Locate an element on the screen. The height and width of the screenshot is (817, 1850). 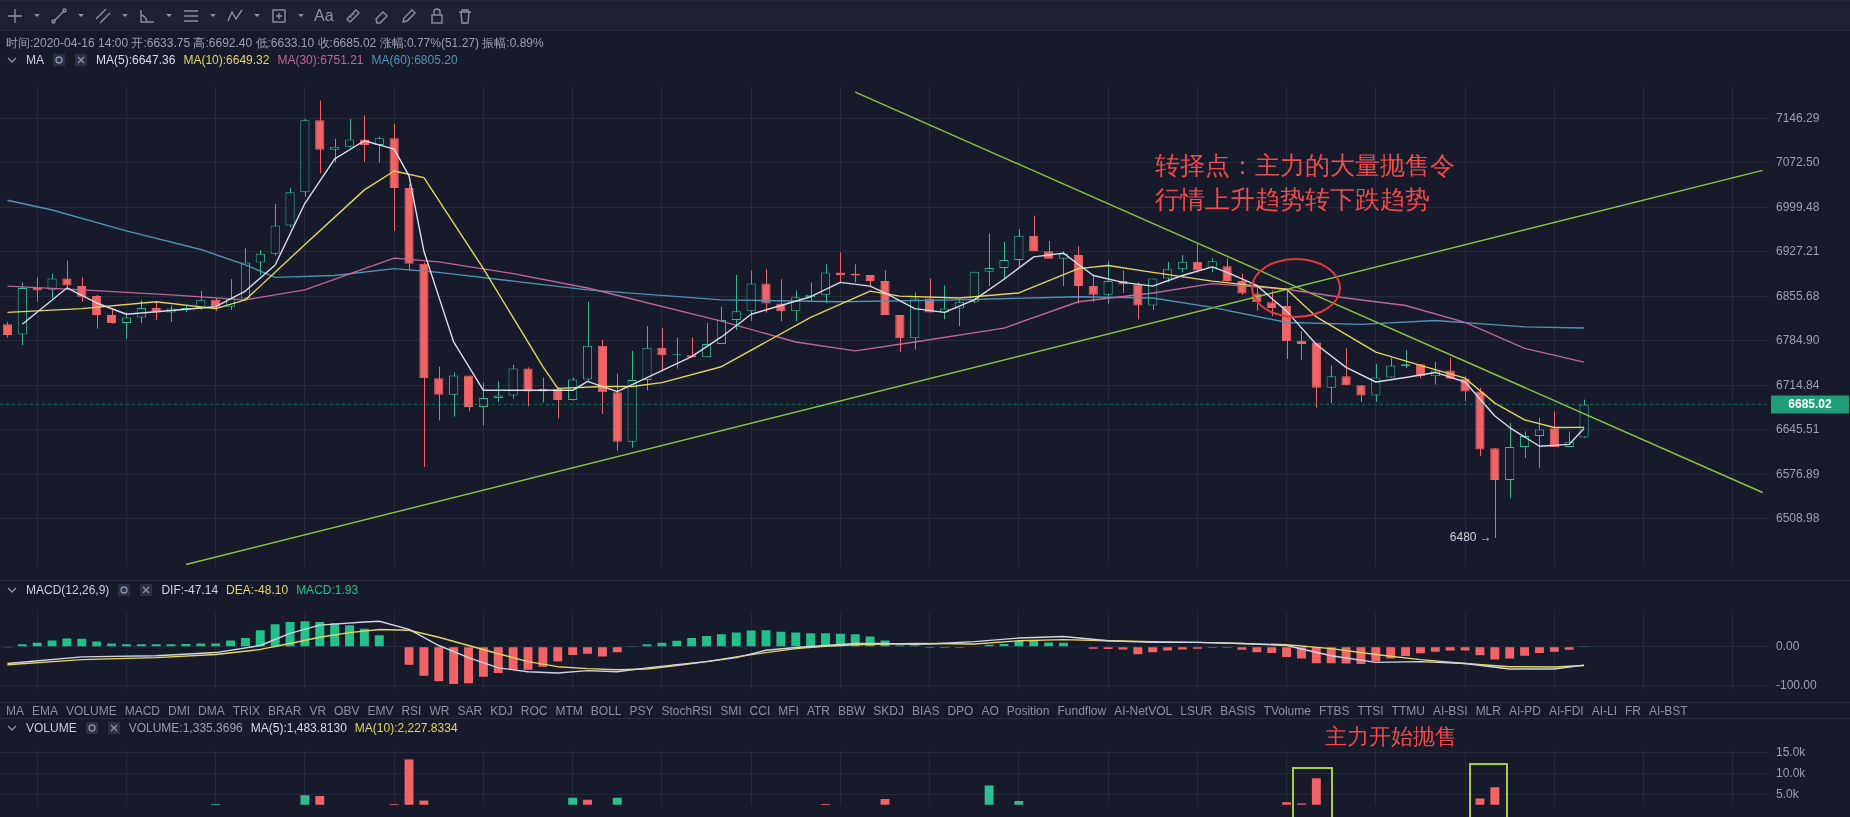
text: AI-LI is located at coordinates (1604, 711).